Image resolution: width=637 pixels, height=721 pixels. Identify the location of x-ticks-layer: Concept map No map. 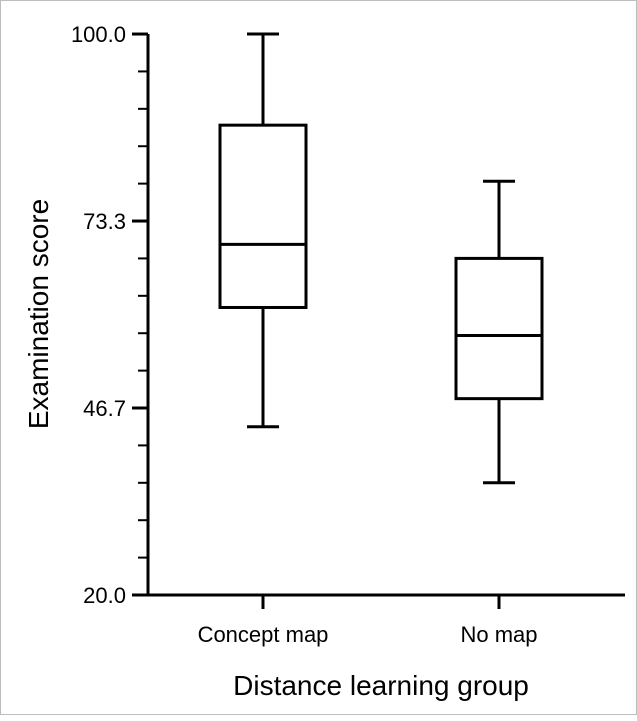
(368, 621).